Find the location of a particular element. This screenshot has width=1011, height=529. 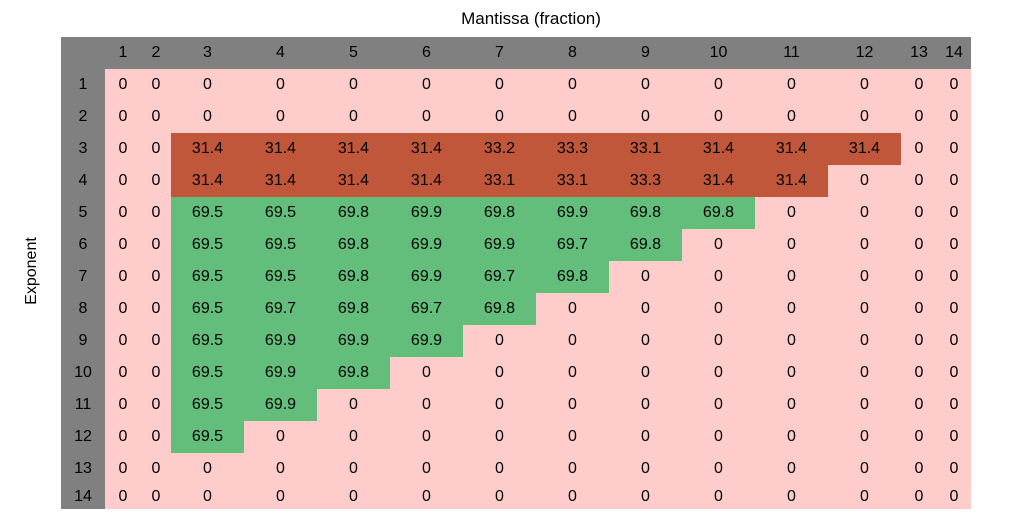

row-header: 10 is located at coordinates (83, 373).